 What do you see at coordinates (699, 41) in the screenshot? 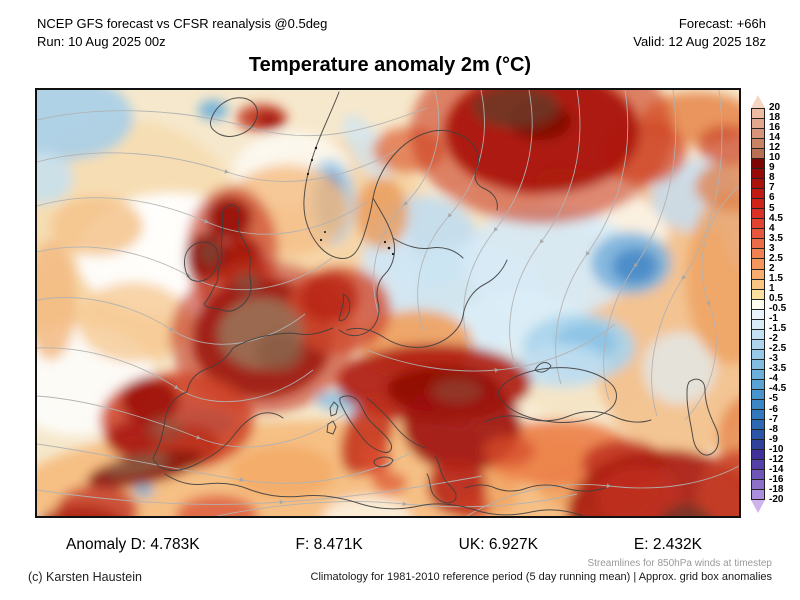
I see `valid-line: Valid: 12 Aug 2025 18z` at bounding box center [699, 41].